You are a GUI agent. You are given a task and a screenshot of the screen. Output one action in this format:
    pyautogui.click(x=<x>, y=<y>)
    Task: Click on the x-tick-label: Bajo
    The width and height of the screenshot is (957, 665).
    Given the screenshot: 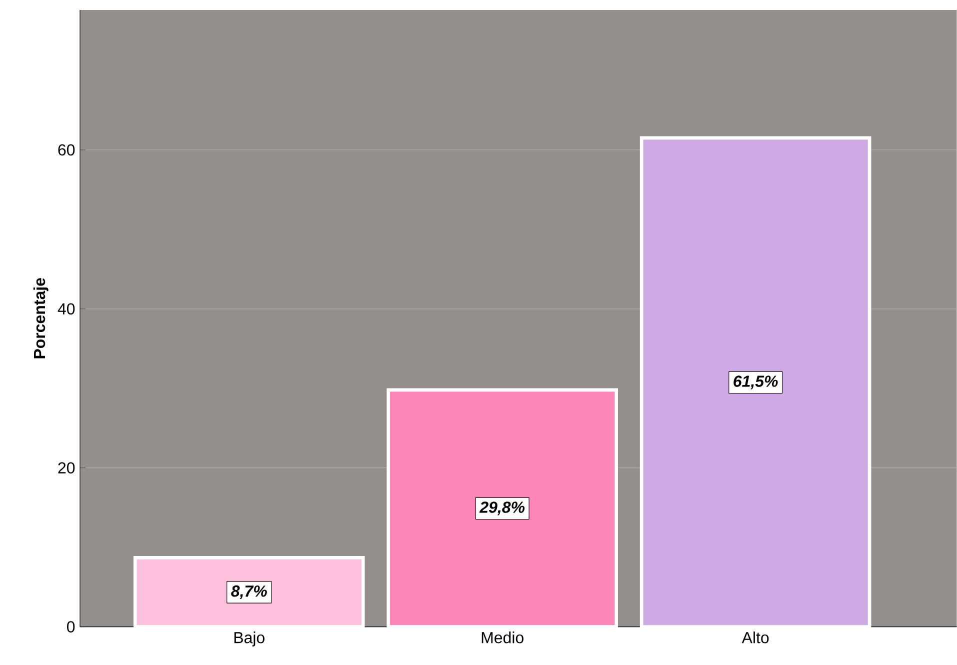 What is the action you would take?
    pyautogui.click(x=249, y=639)
    